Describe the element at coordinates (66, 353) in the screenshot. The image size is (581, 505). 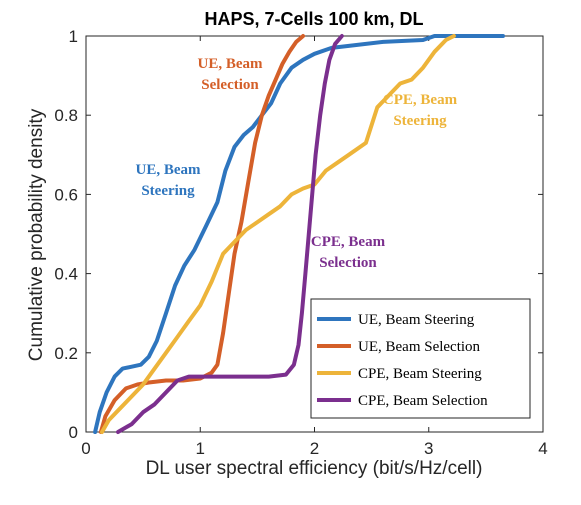
I see `y-tick-label: 0.2` at that location.